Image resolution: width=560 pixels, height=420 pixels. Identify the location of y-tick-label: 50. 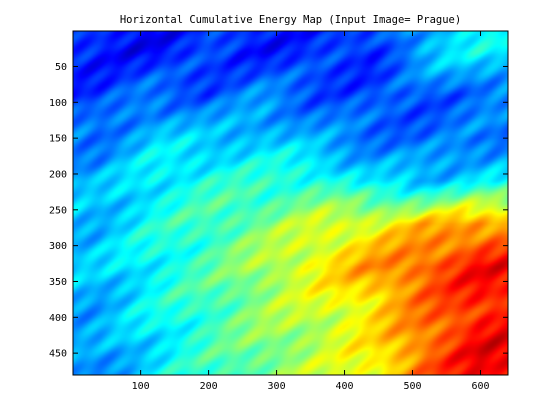
(61, 67).